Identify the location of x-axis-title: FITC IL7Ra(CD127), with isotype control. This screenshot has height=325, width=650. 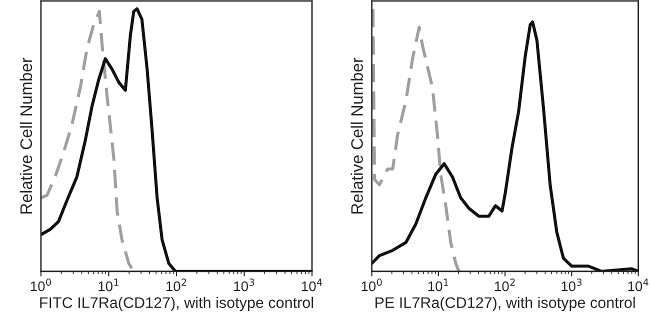
(177, 304).